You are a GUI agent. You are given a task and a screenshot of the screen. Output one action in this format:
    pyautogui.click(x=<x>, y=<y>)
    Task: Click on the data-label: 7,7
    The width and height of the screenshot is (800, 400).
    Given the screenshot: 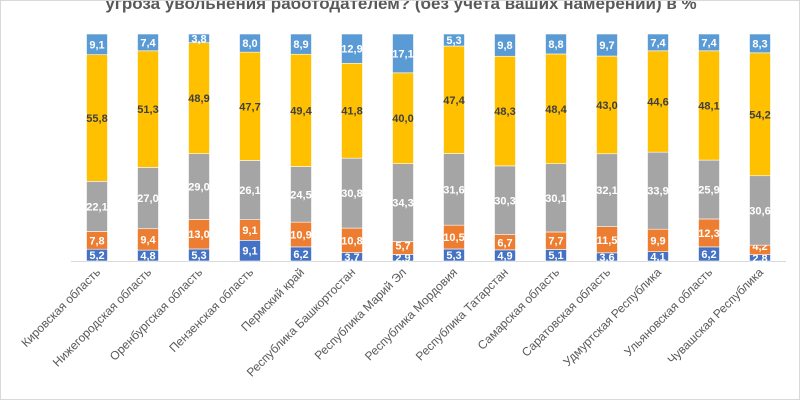 What is the action you would take?
    pyautogui.click(x=555, y=242)
    